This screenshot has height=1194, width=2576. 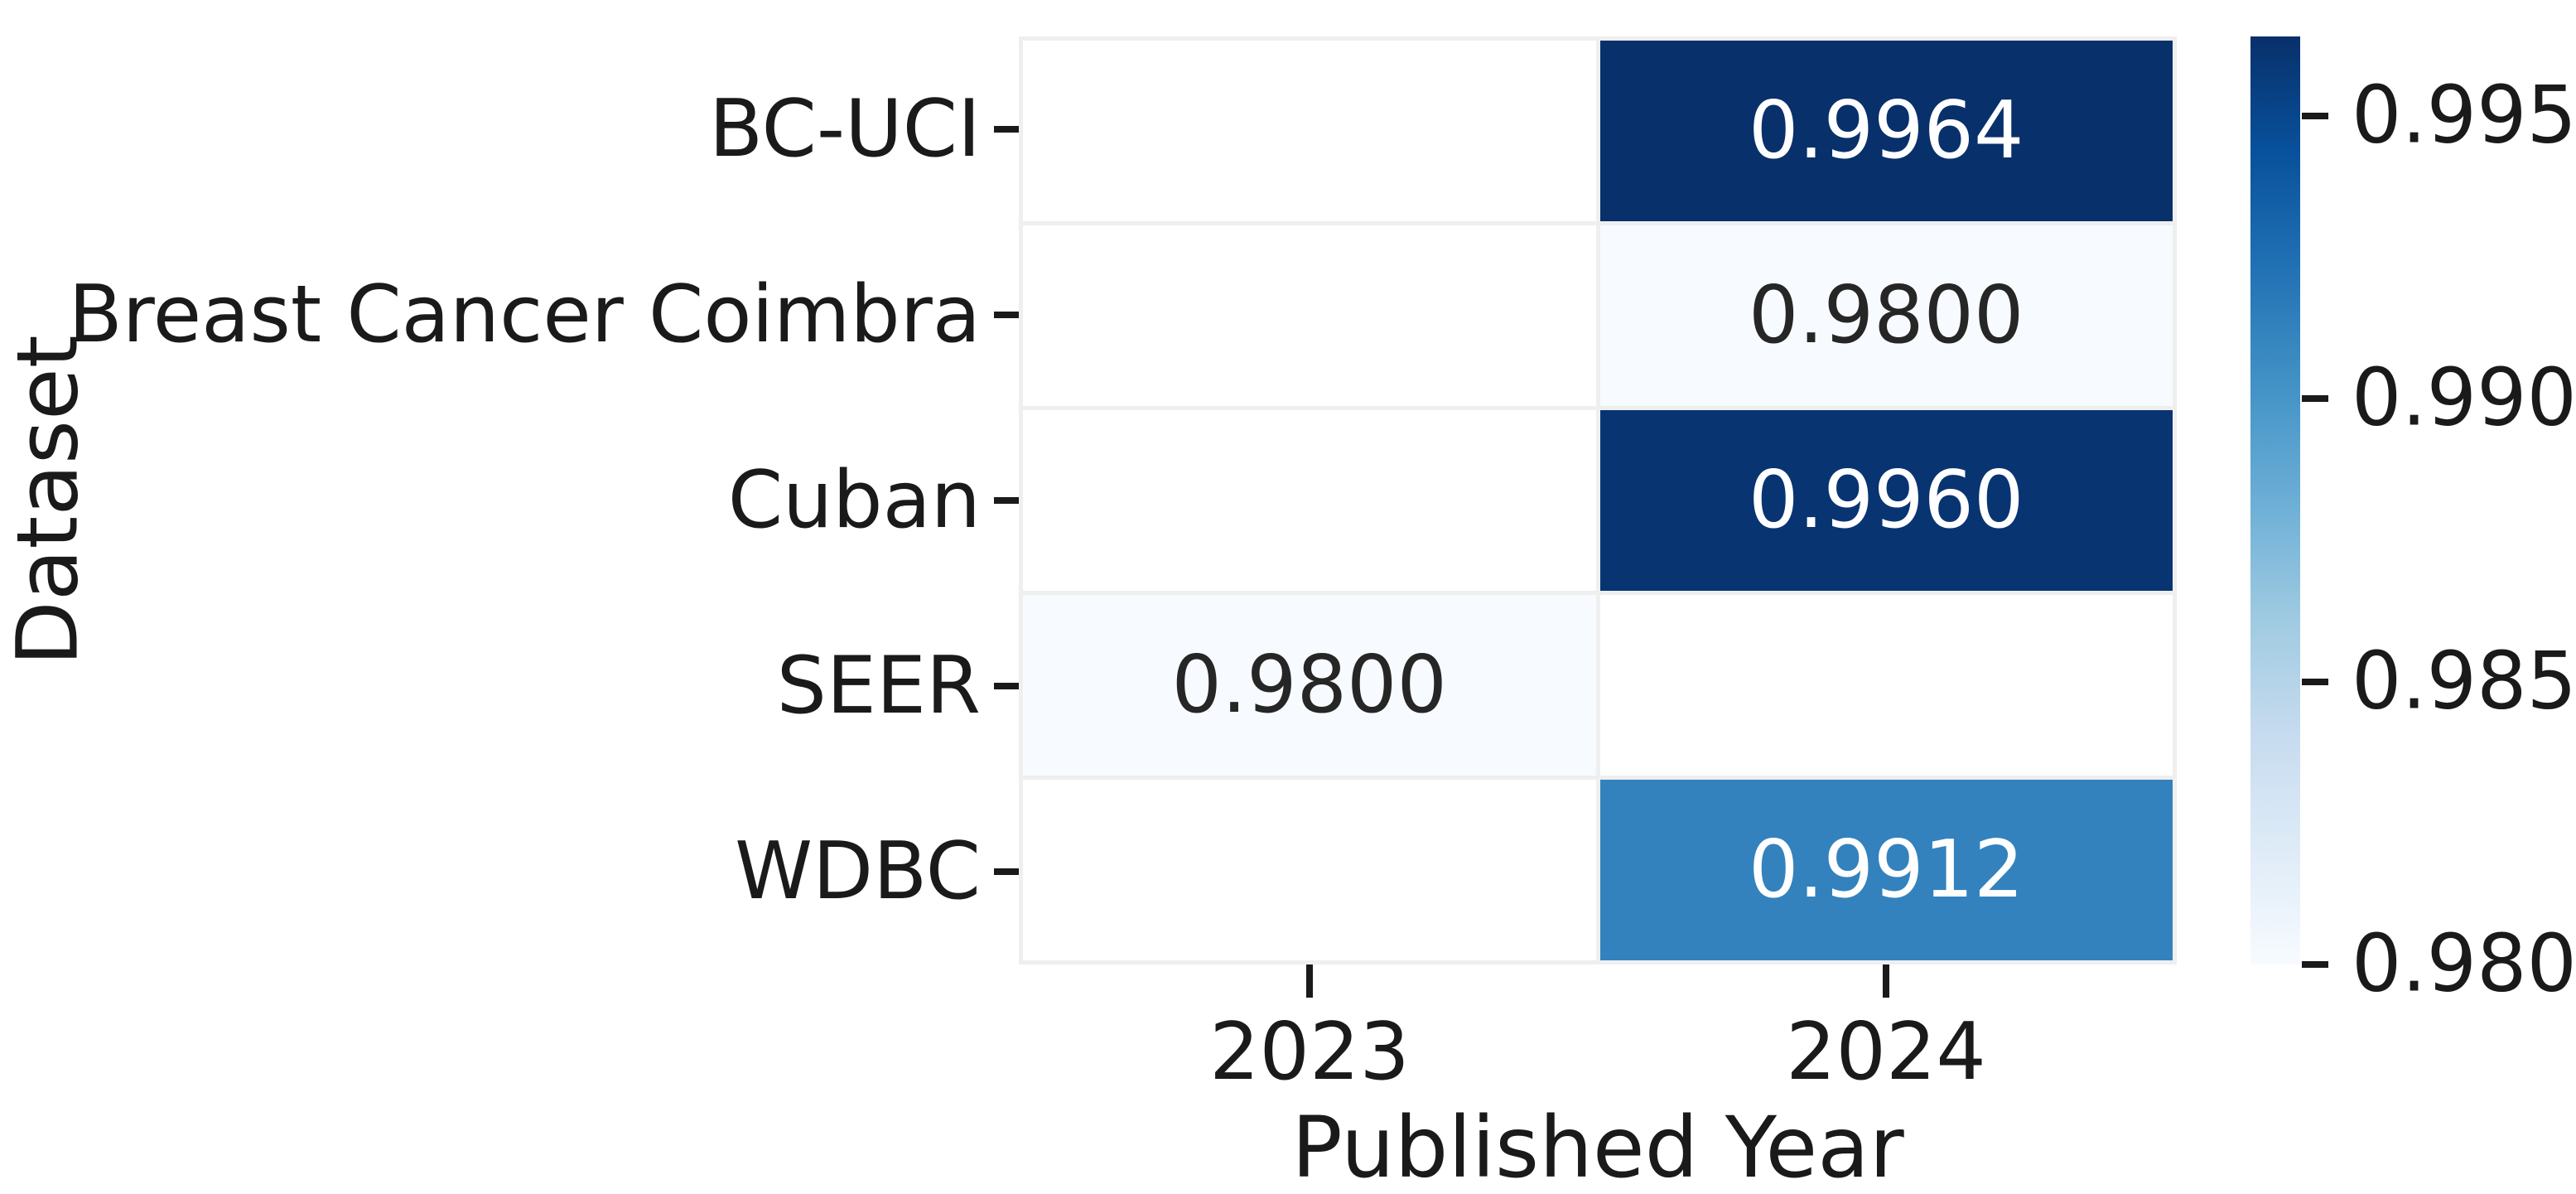 What do you see at coordinates (854, 500) in the screenshot?
I see `y-tick-label: Cuban` at bounding box center [854, 500].